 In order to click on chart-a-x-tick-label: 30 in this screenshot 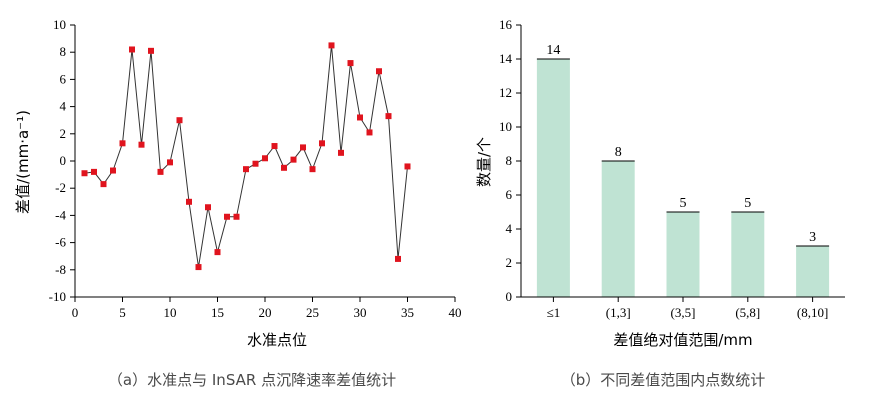, I will do `click(360, 312)`.